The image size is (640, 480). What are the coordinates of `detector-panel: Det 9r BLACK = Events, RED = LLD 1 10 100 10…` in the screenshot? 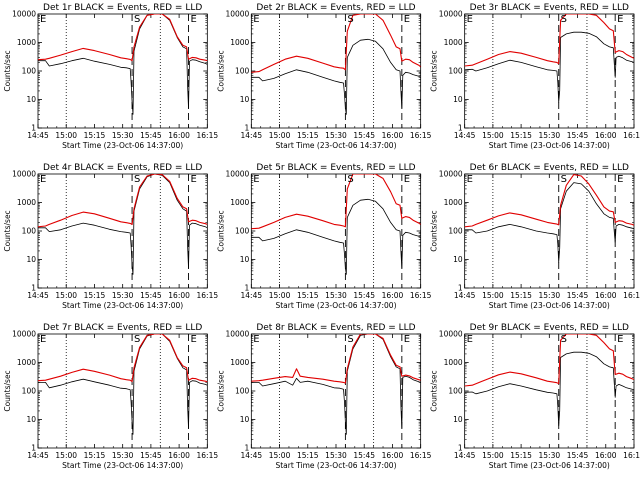 It's located at (535, 396).